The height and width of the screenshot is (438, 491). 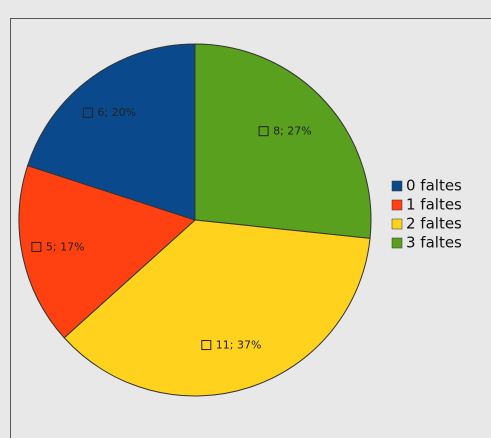 What do you see at coordinates (116, 112) in the screenshot?
I see `data-label: 6; 20%` at bounding box center [116, 112].